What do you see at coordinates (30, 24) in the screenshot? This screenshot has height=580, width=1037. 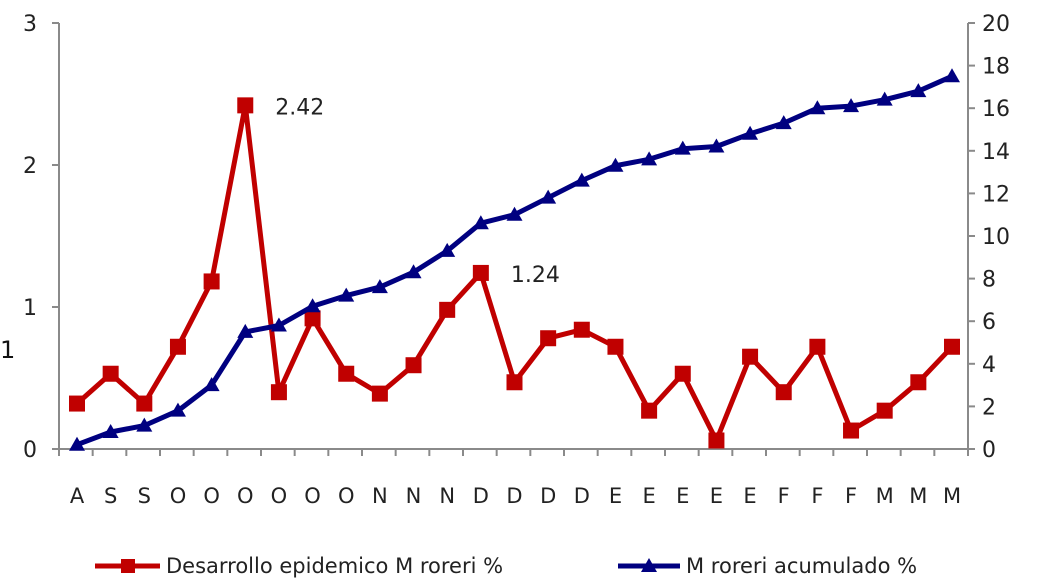 I see `left-y-tick-label: 3` at bounding box center [30, 24].